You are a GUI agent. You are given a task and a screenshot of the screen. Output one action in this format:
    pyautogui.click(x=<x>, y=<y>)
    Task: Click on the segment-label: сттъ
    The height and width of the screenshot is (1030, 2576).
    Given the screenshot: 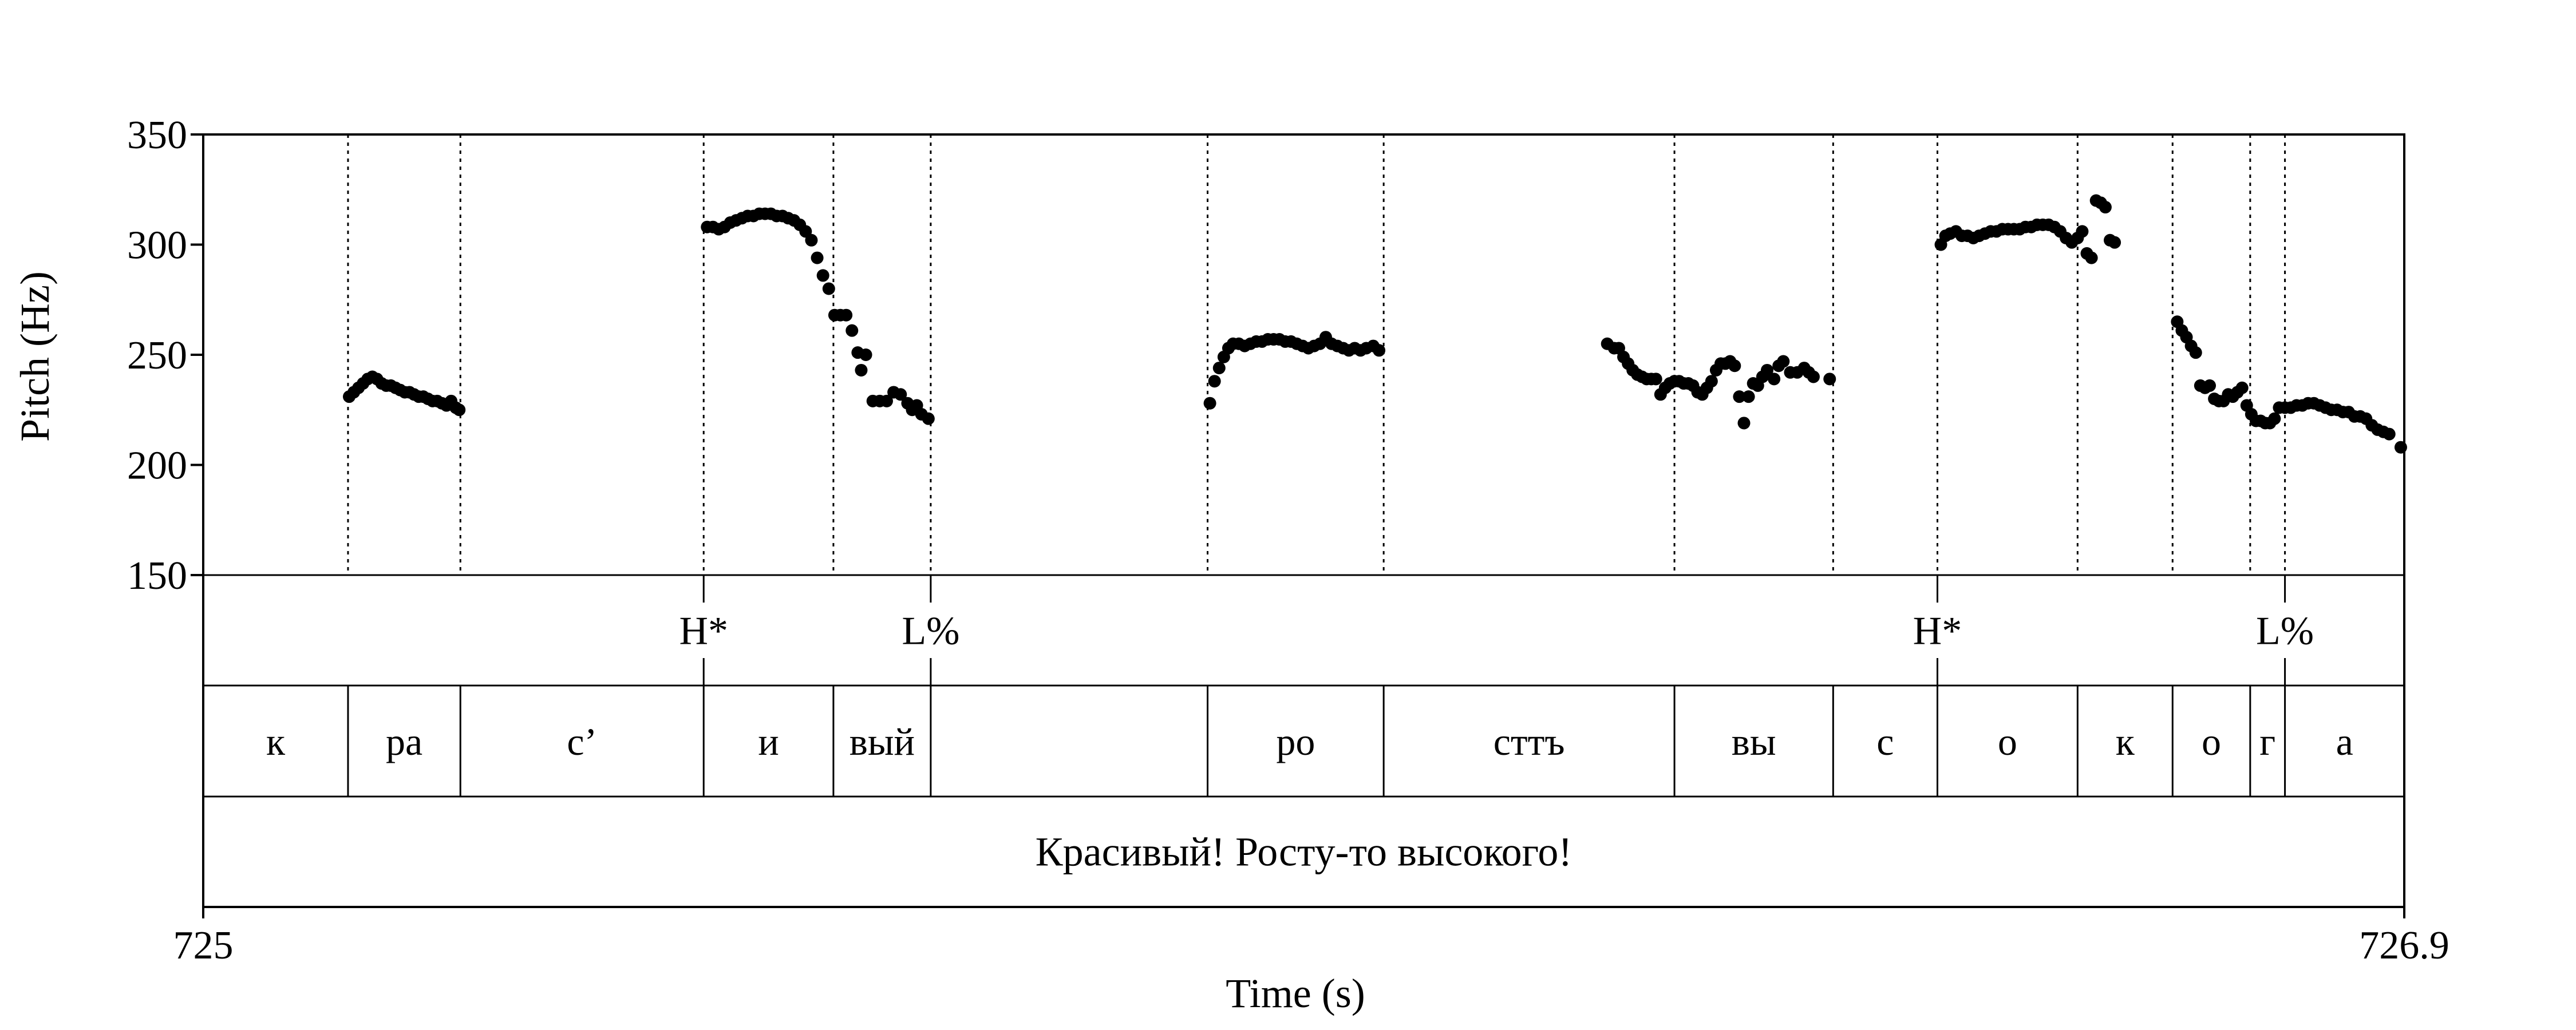 What is the action you would take?
    pyautogui.click(x=1529, y=741)
    